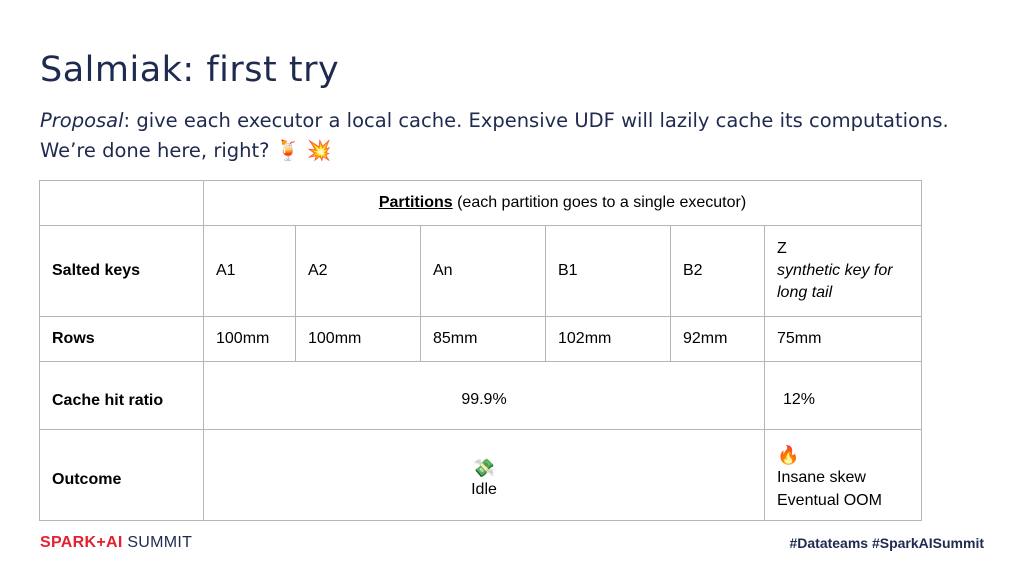 This screenshot has width=1024, height=576. Describe the element at coordinates (358, 271) in the screenshot. I see `salted-key-cell: A2` at that location.